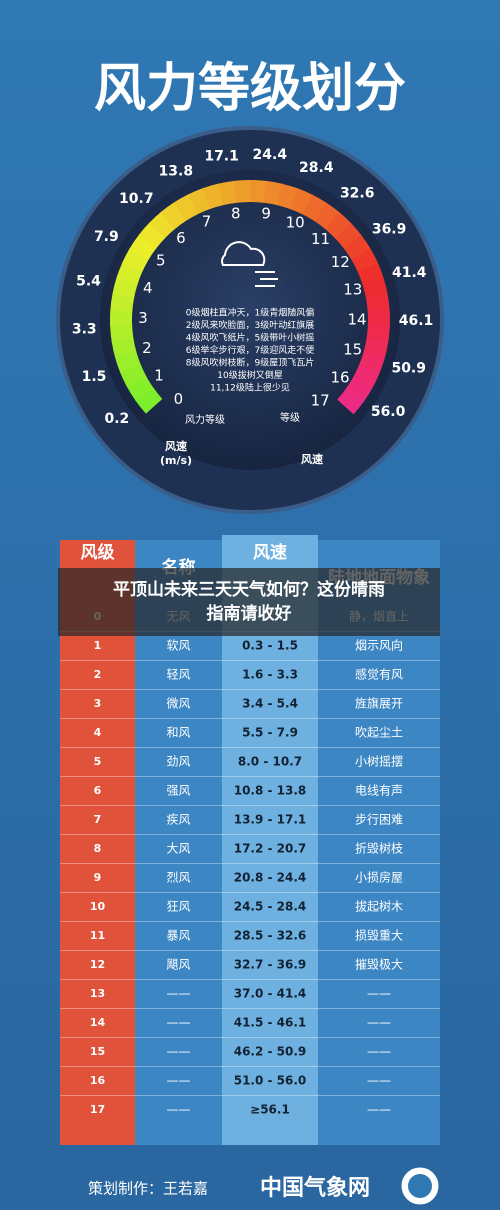 This screenshot has height=1210, width=500. Describe the element at coordinates (357, 193) in the screenshot. I see `speed-label: 32.6` at that location.